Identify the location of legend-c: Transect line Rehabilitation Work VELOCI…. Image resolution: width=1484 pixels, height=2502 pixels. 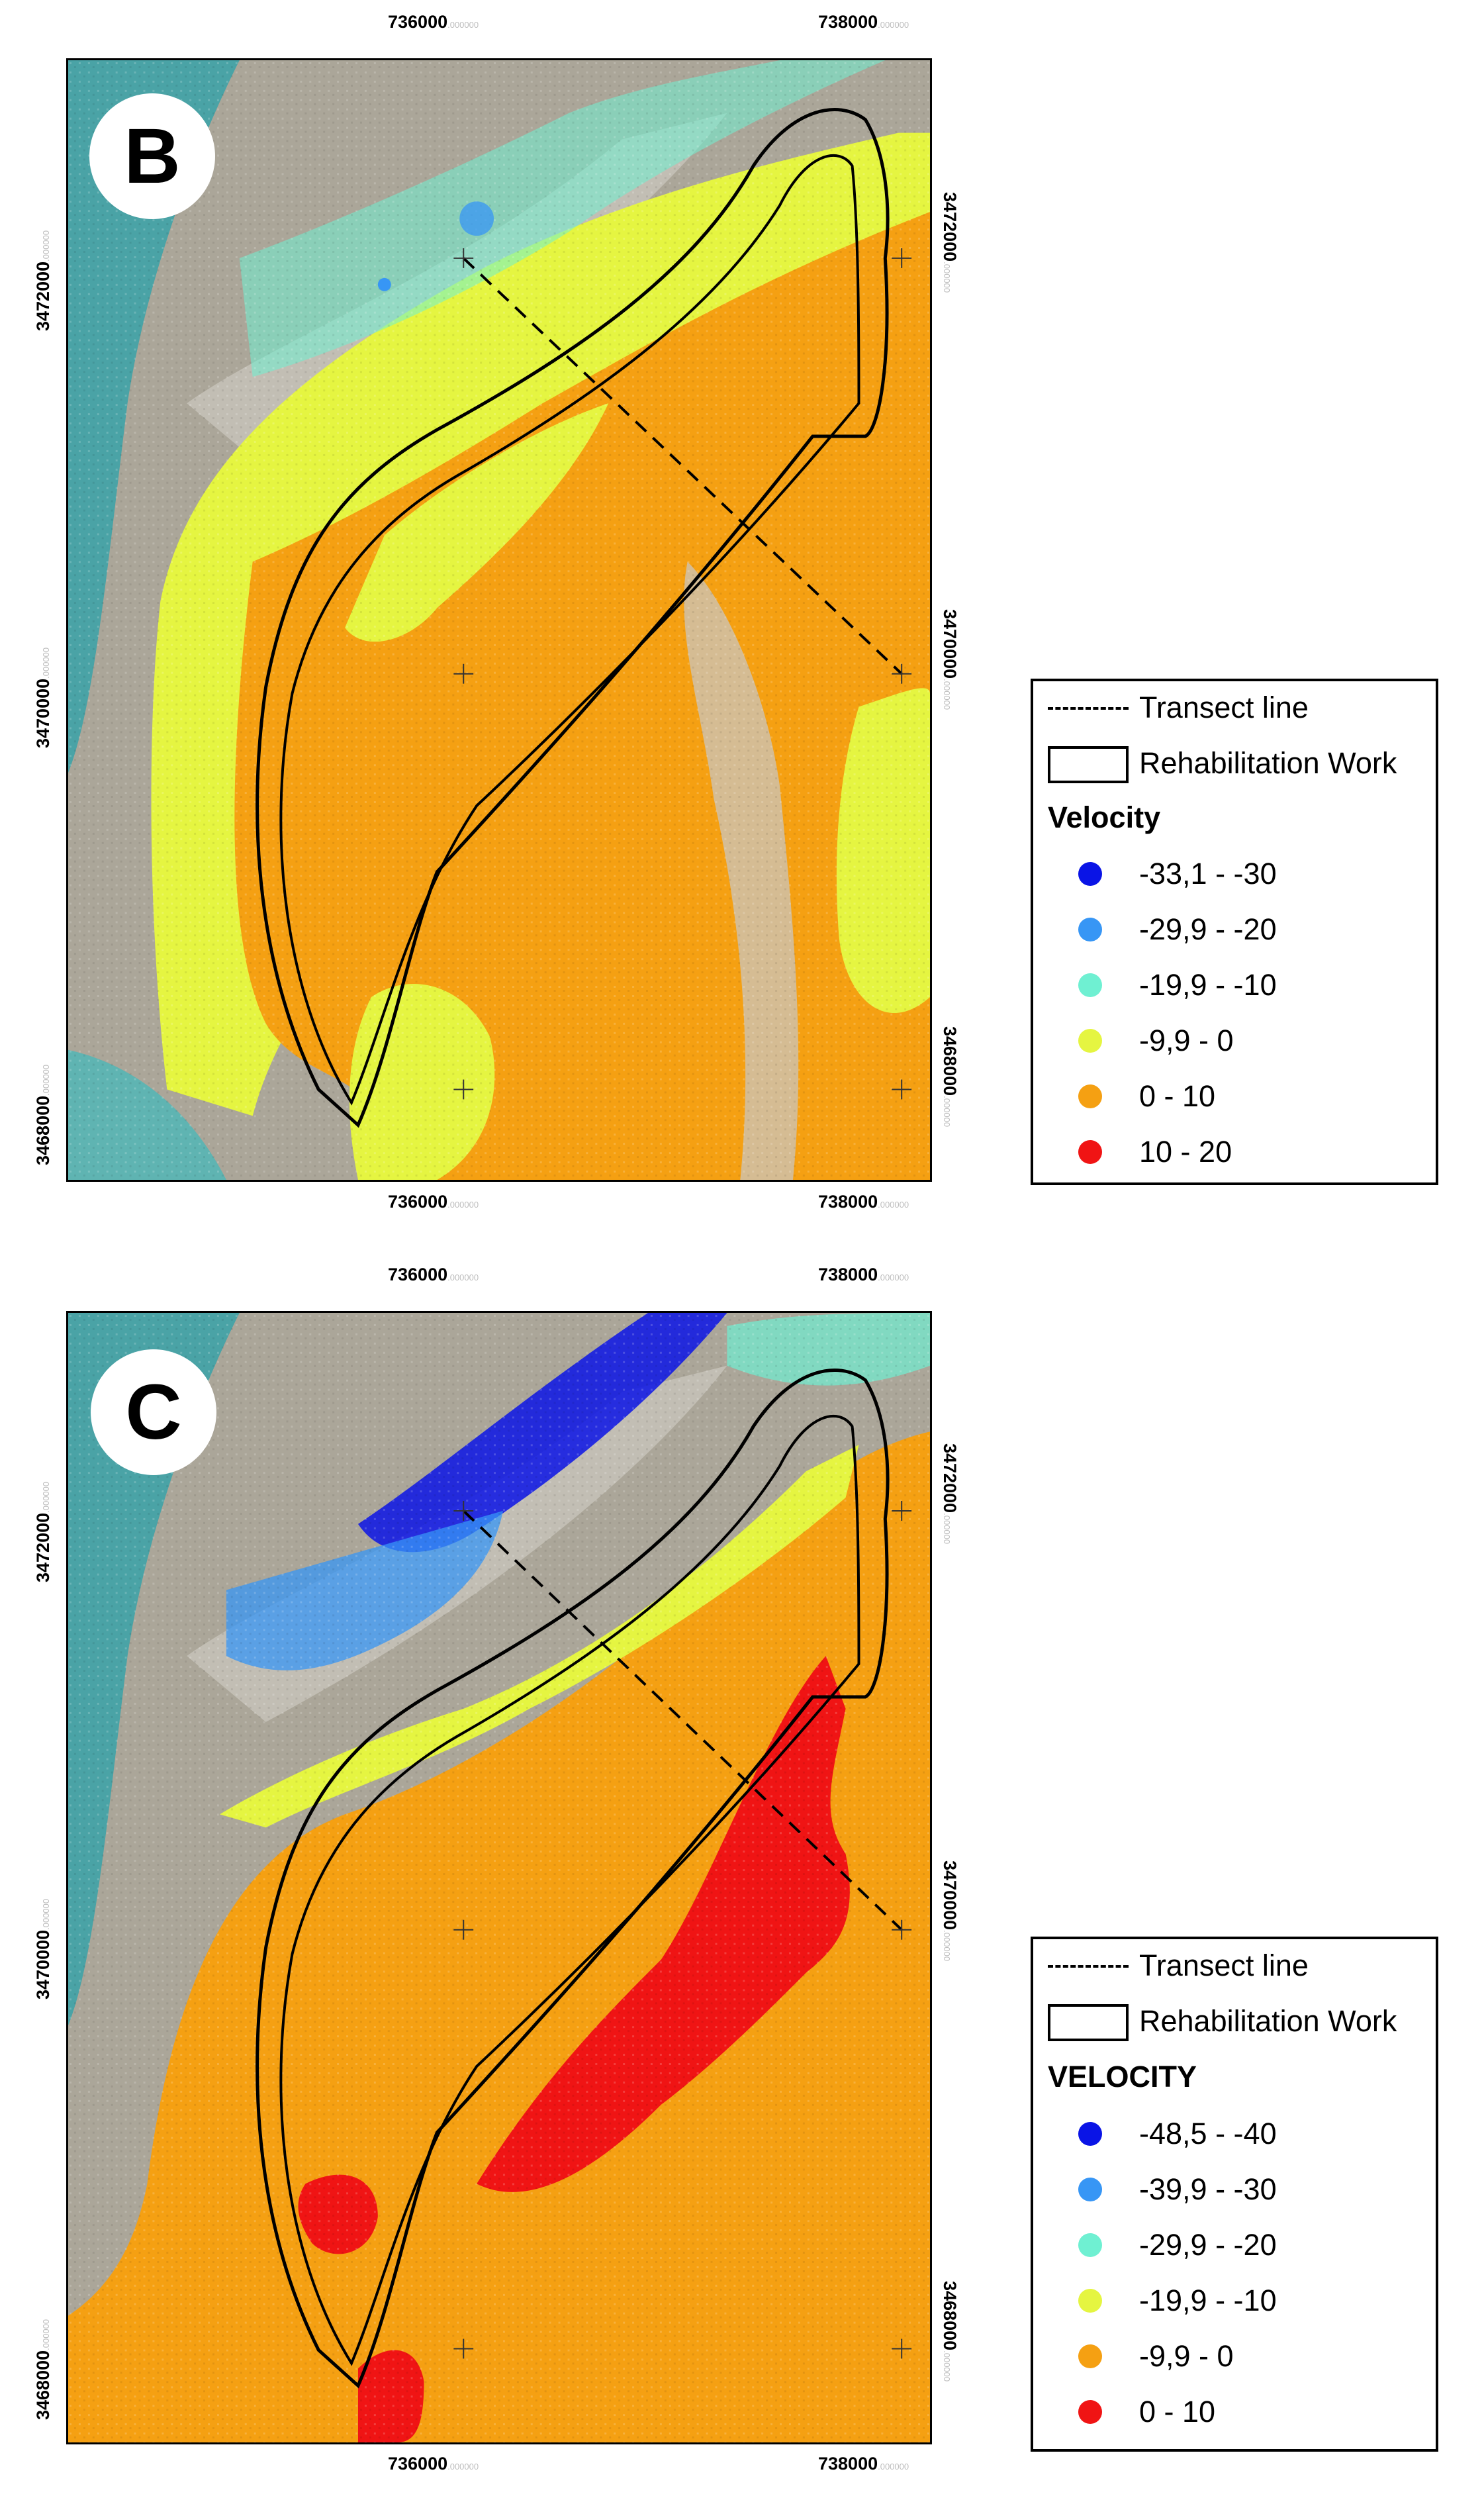
(1234, 2195).